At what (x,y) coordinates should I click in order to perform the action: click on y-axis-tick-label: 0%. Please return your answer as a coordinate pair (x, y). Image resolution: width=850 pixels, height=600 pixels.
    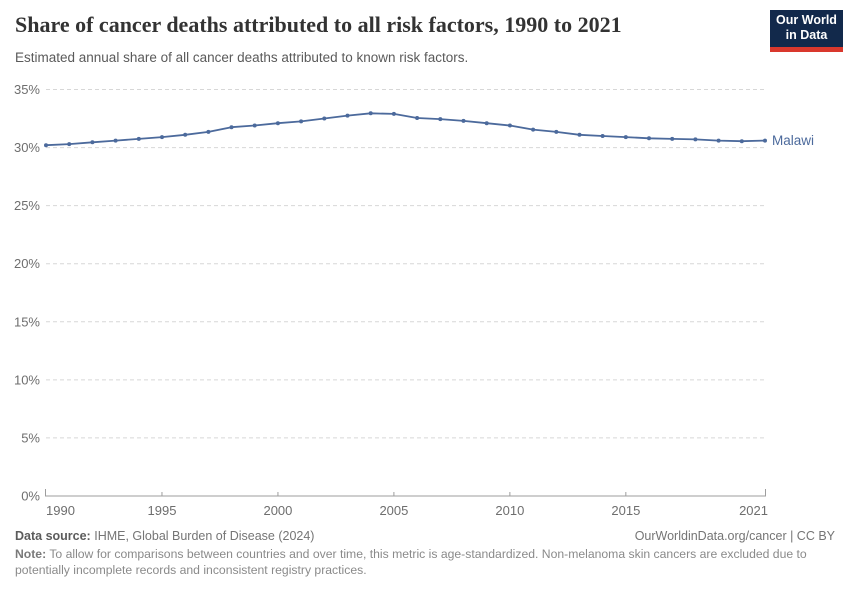
    Looking at the image, I should click on (30, 496).